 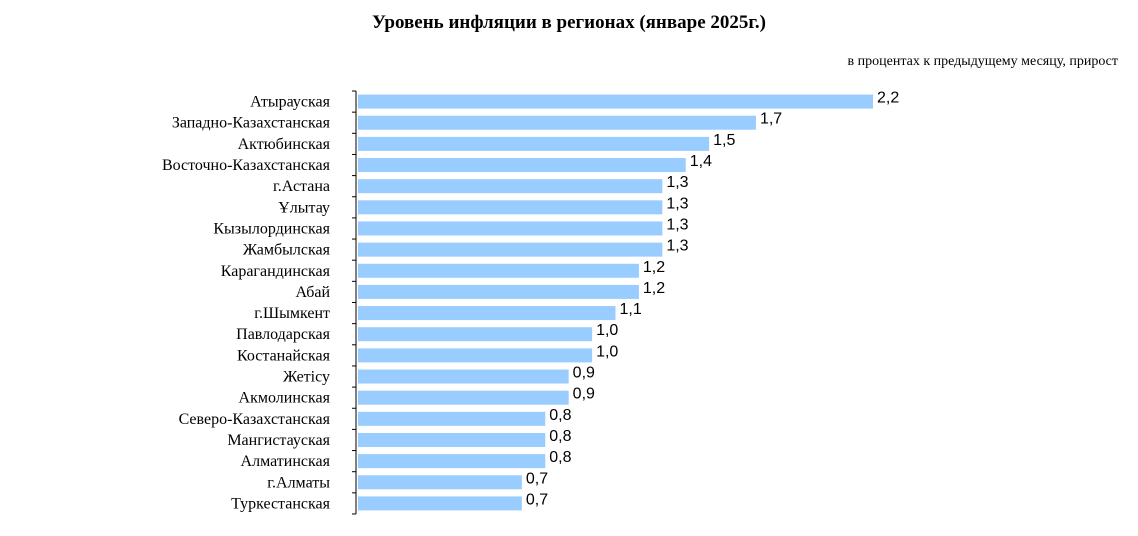 I want to click on category-label: Западно-Казахстанская, so click(x=251, y=123).